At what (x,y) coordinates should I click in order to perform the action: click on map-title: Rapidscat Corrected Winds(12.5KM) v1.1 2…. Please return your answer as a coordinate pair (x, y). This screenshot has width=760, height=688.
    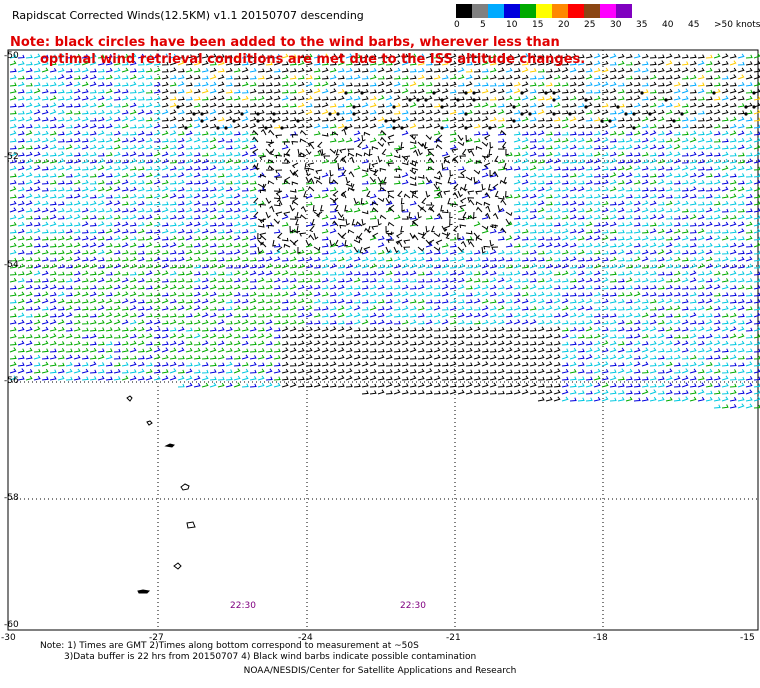
    Looking at the image, I should click on (188, 15).